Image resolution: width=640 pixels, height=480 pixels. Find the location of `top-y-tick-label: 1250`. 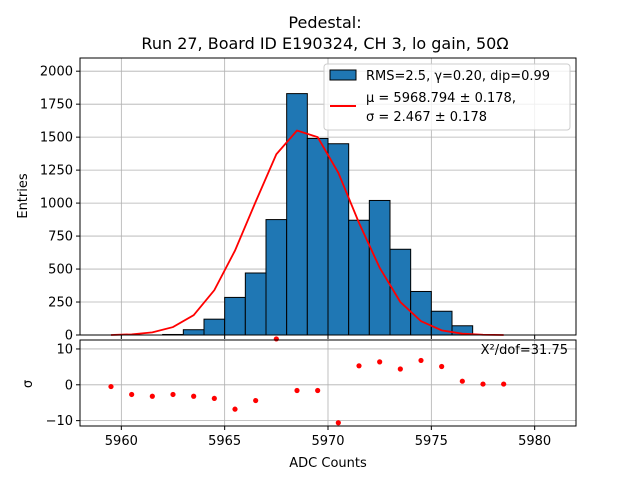

top-y-tick-label: 1250 is located at coordinates (56, 171).